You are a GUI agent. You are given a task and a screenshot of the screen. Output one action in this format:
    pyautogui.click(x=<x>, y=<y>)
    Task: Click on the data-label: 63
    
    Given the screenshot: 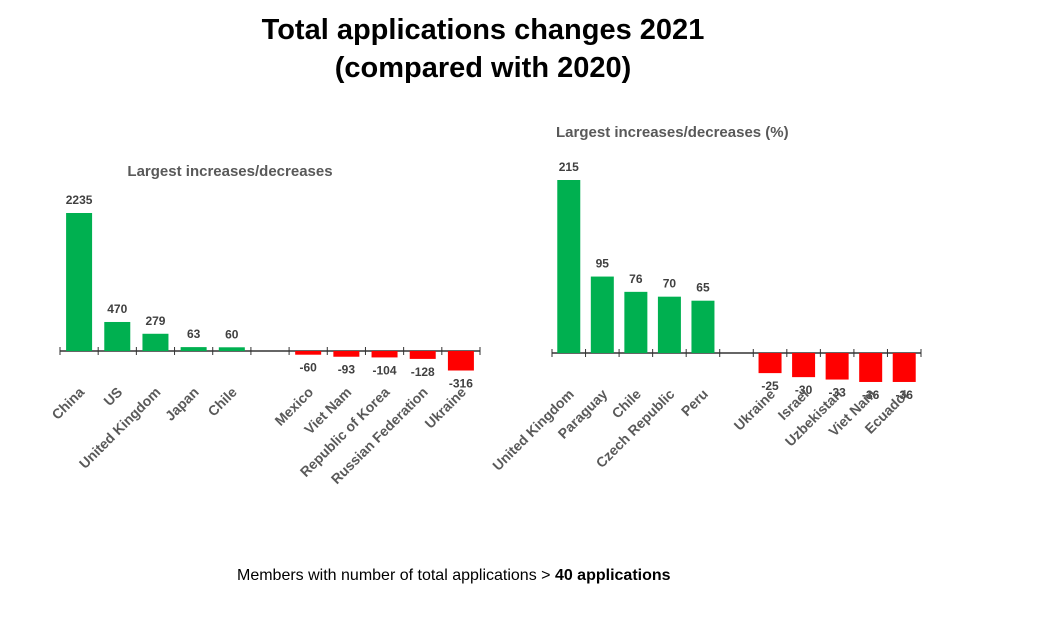 What is the action you would take?
    pyautogui.click(x=194, y=334)
    